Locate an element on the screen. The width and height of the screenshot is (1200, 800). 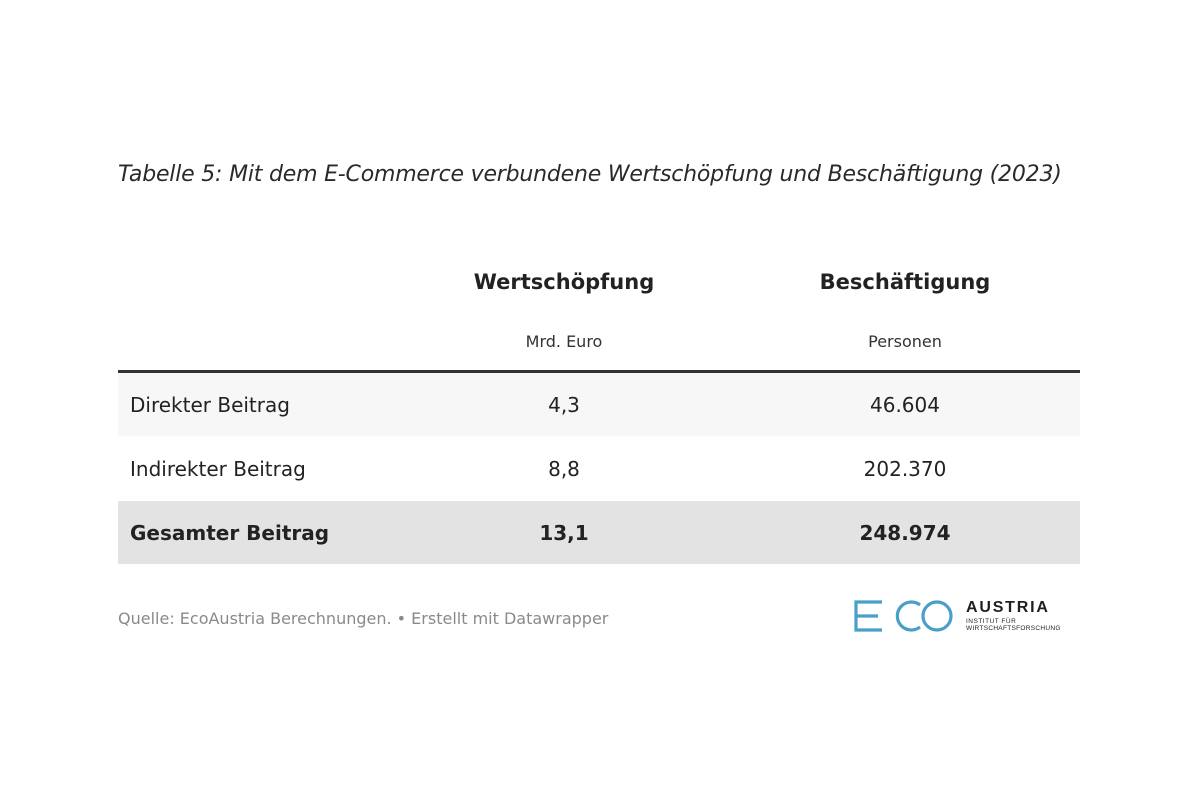
table-row: Direkter Beitrag 4,3 46.604 is located at coordinates (599, 405).